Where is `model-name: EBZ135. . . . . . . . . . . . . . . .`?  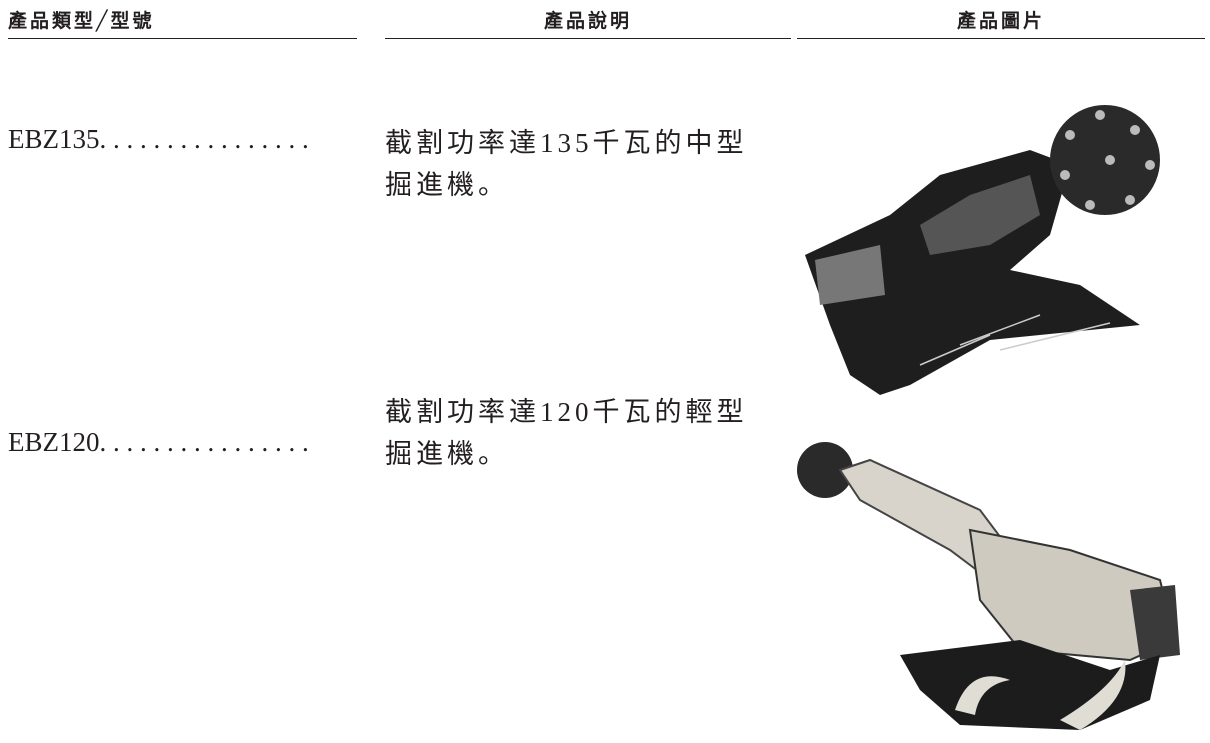 model-name: EBZ135. . . . . . . . . . . . . . . . is located at coordinates (158, 139).